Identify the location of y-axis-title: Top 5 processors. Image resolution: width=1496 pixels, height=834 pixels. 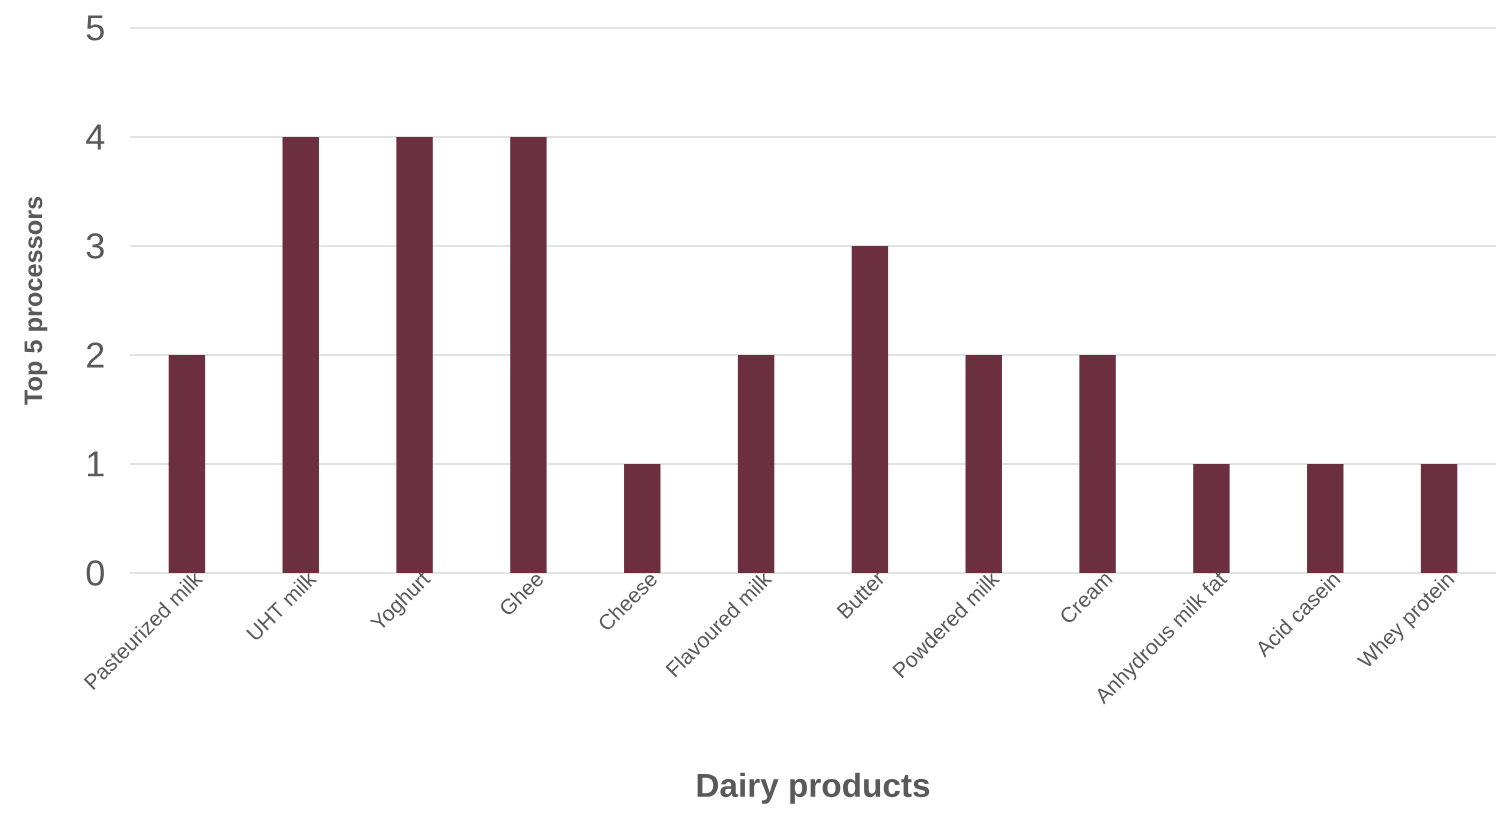
(36, 300).